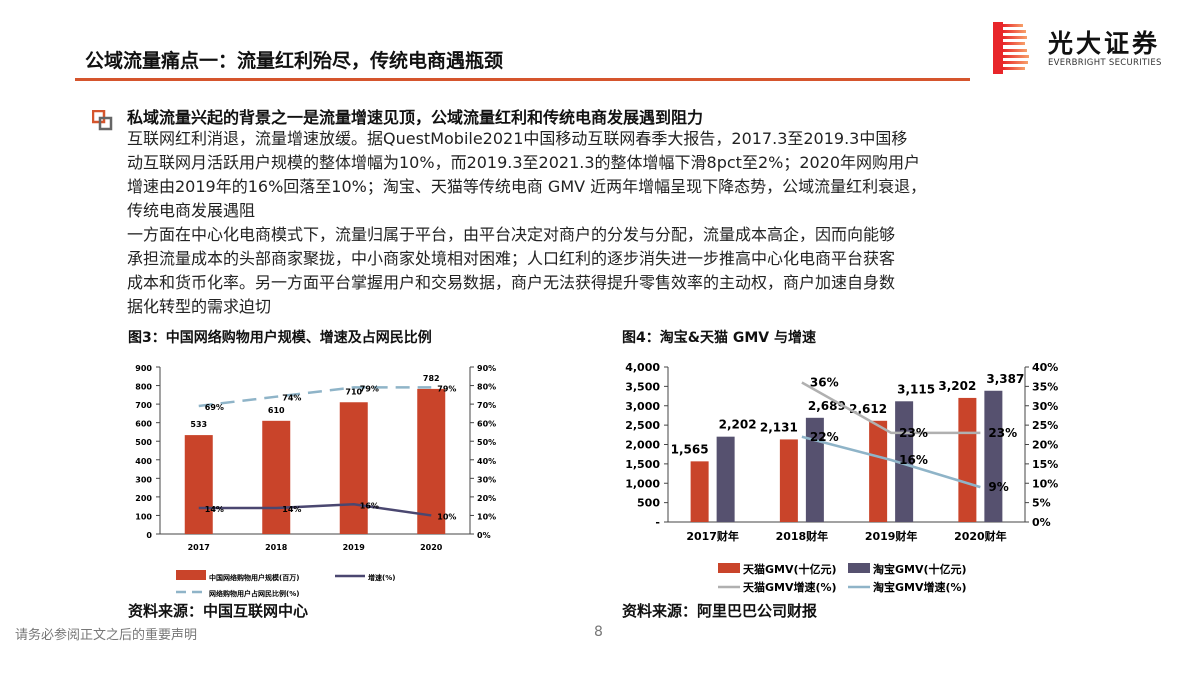 Image resolution: width=1200 pixels, height=675 pixels. I want to click on legend-label: 天猫GMV(十亿元), so click(790, 569).